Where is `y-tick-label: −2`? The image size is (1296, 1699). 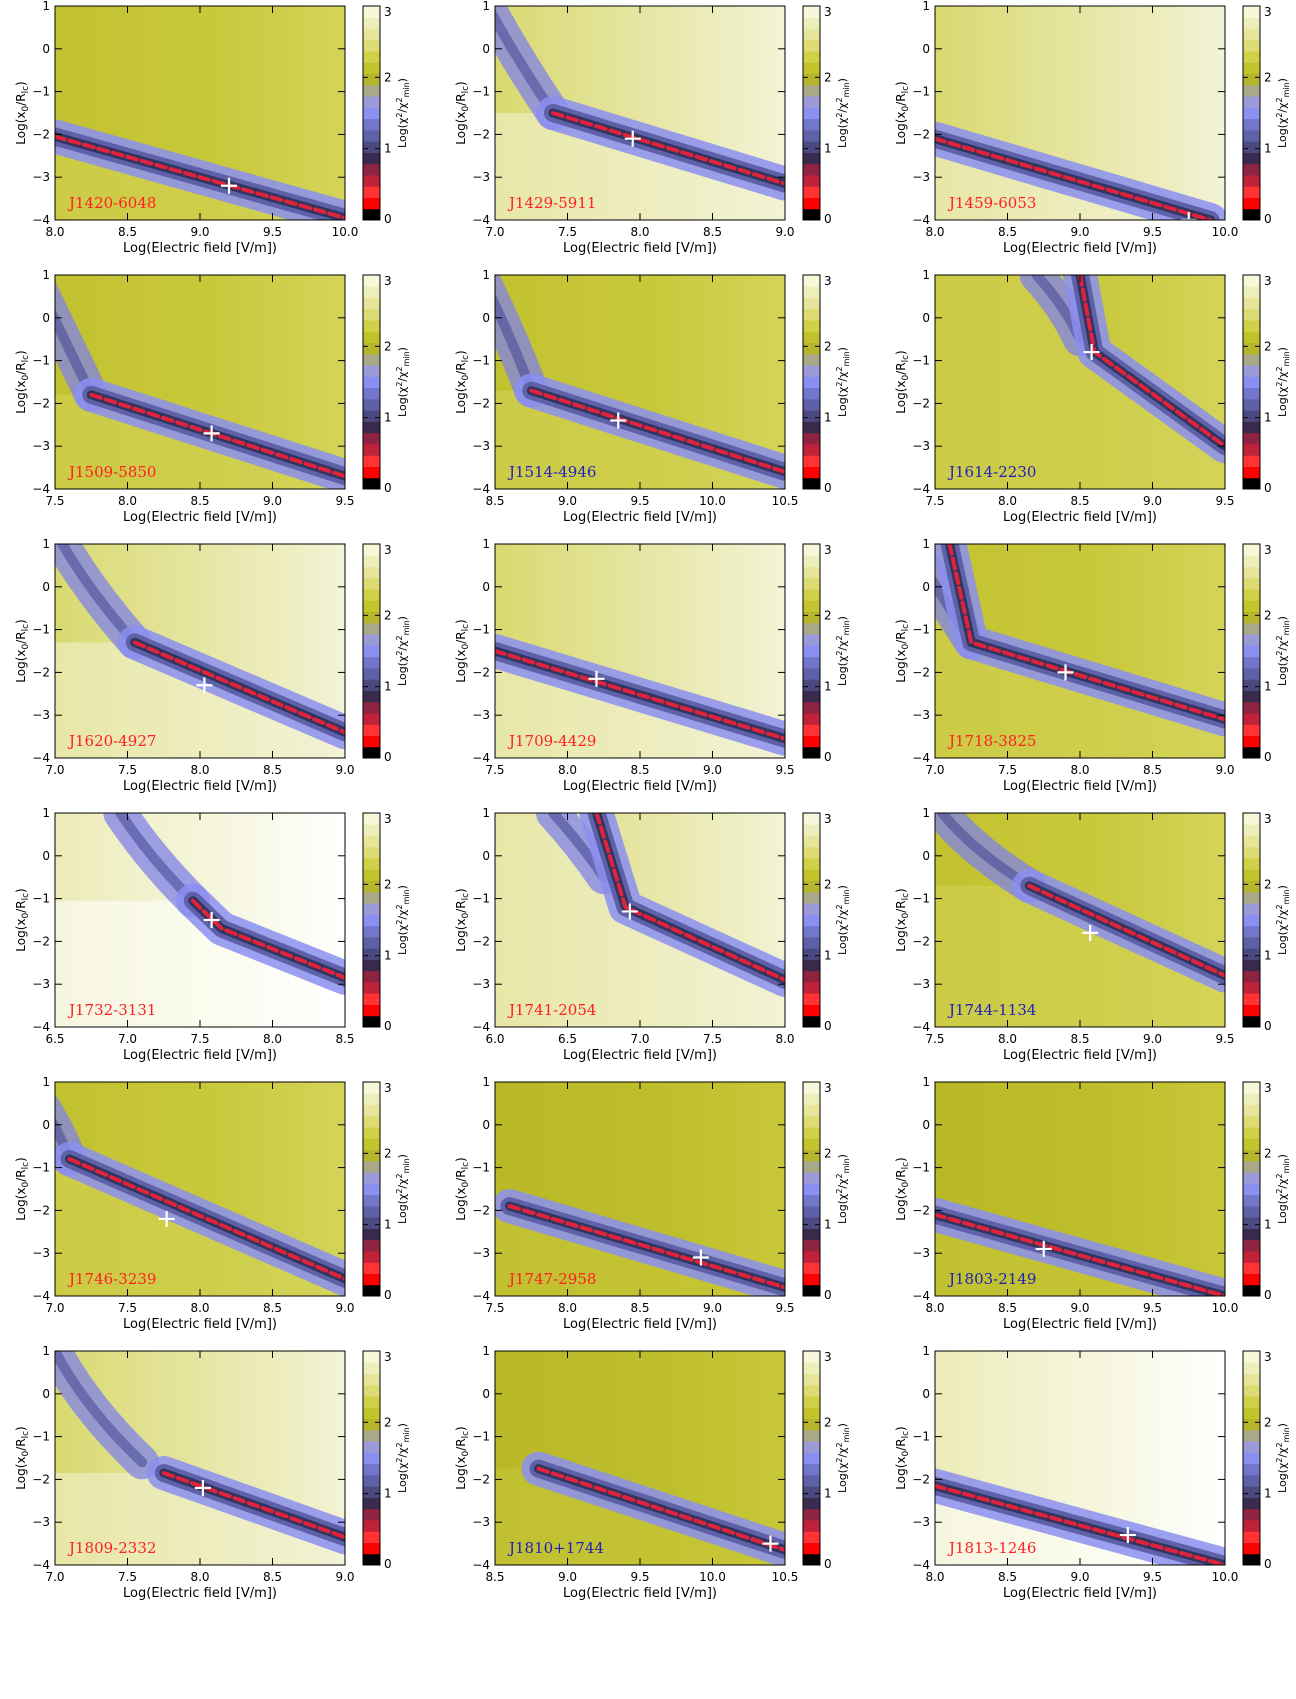
y-tick-label: −2 is located at coordinates (41, 941).